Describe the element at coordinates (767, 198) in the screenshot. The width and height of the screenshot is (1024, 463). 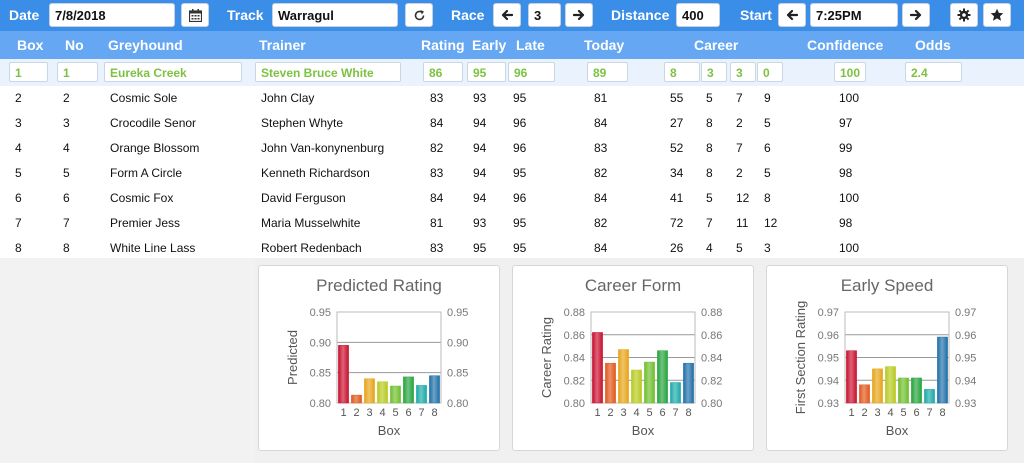
I see `cell-career-4: 8` at that location.